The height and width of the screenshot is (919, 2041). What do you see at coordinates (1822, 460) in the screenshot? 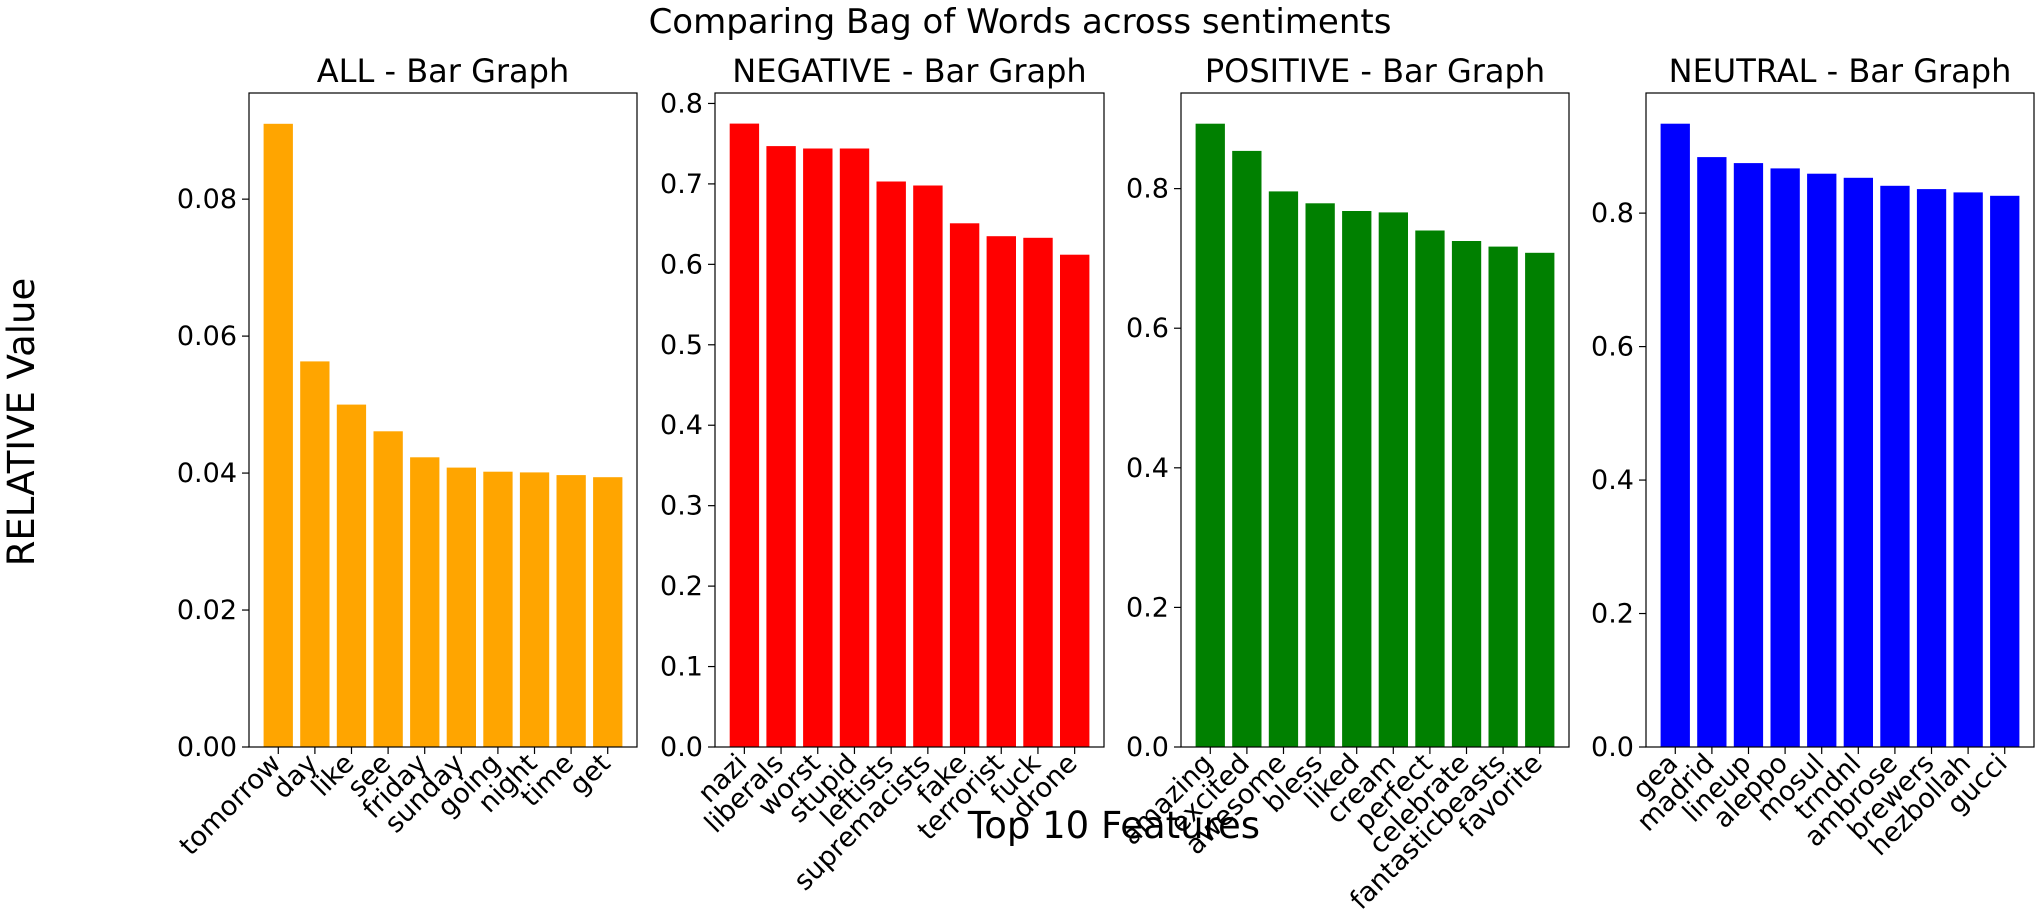
I see `bar-mosul` at bounding box center [1822, 460].